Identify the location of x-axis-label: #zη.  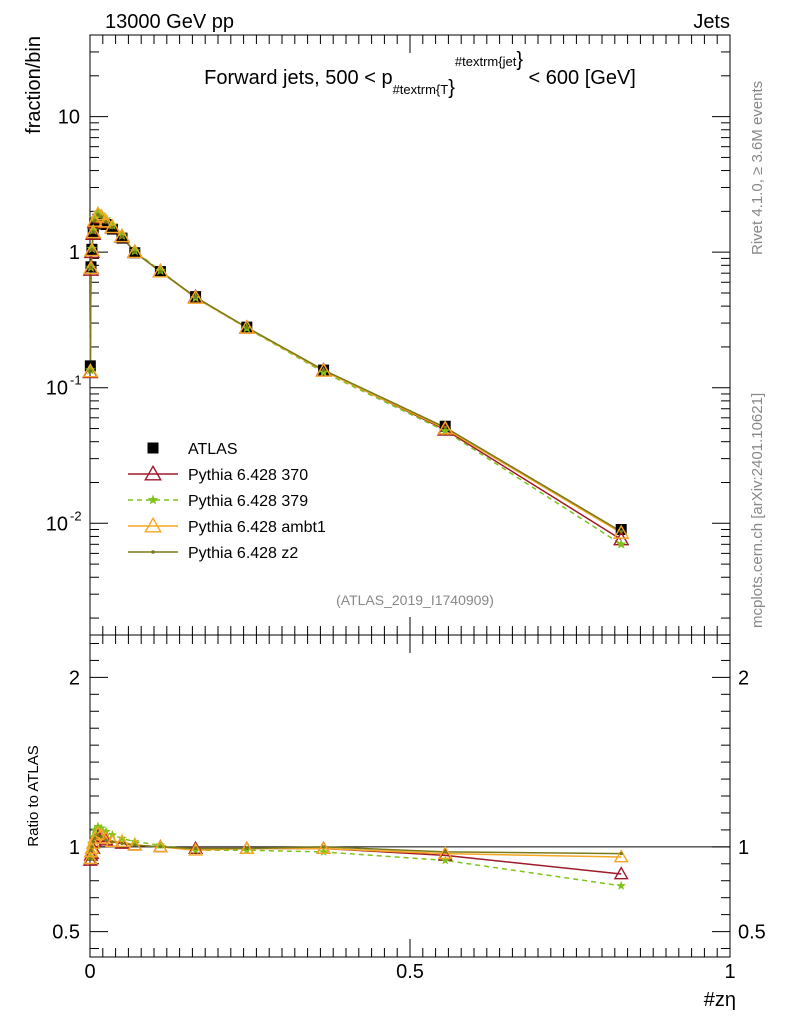
(720, 1000).